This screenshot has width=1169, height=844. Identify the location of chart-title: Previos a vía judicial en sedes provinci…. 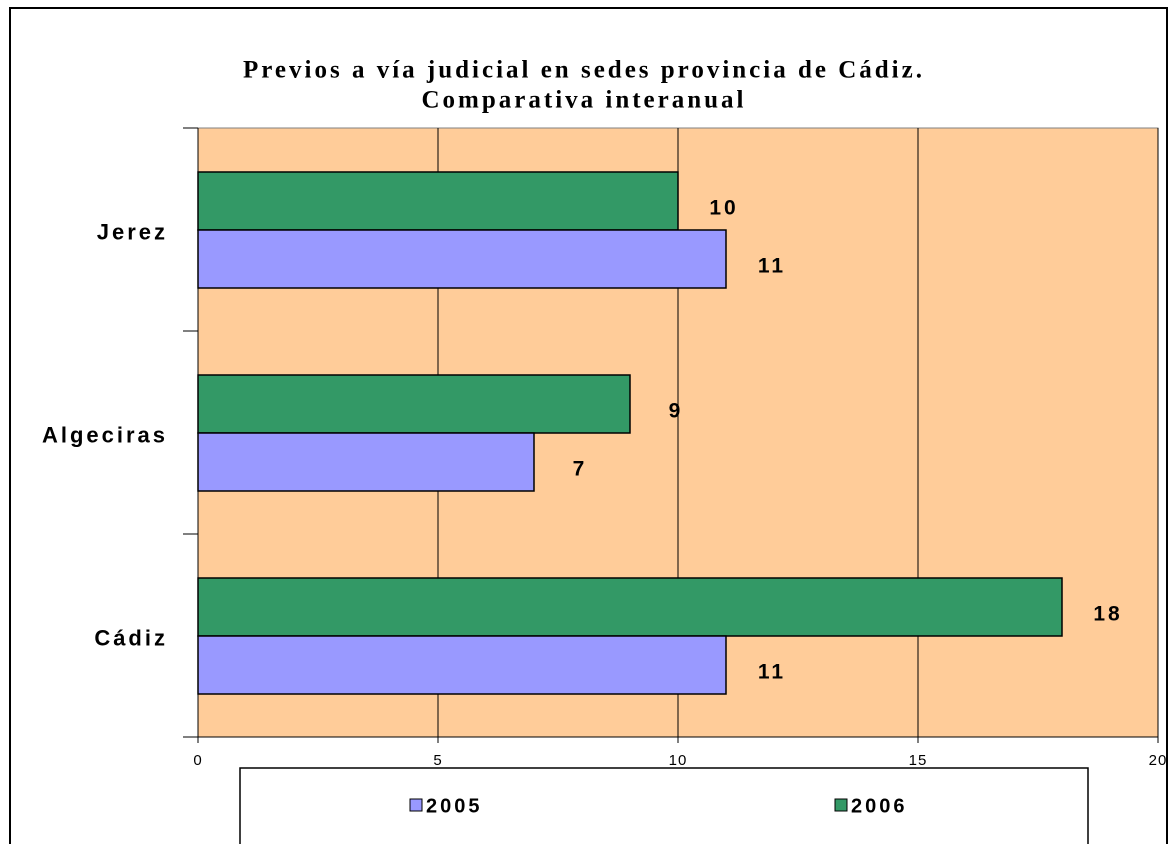
(584, 70).